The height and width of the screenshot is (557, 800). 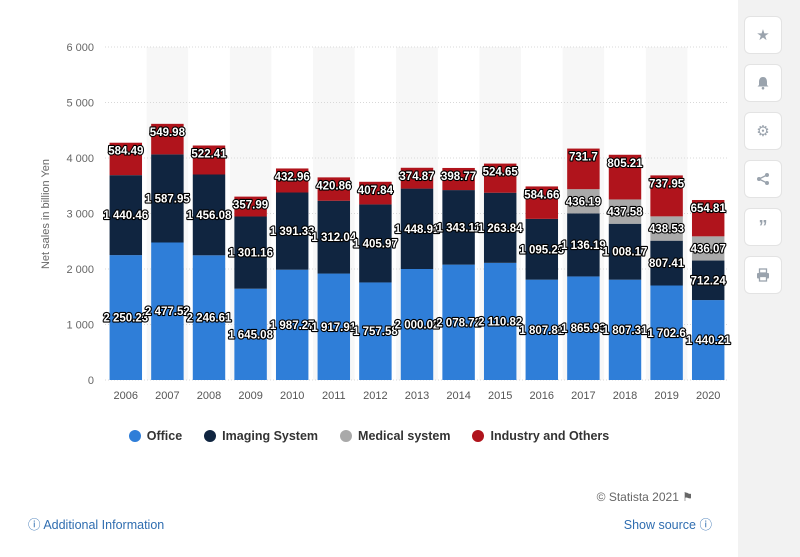 I want to click on legend-label-office: Office, so click(x=164, y=436).